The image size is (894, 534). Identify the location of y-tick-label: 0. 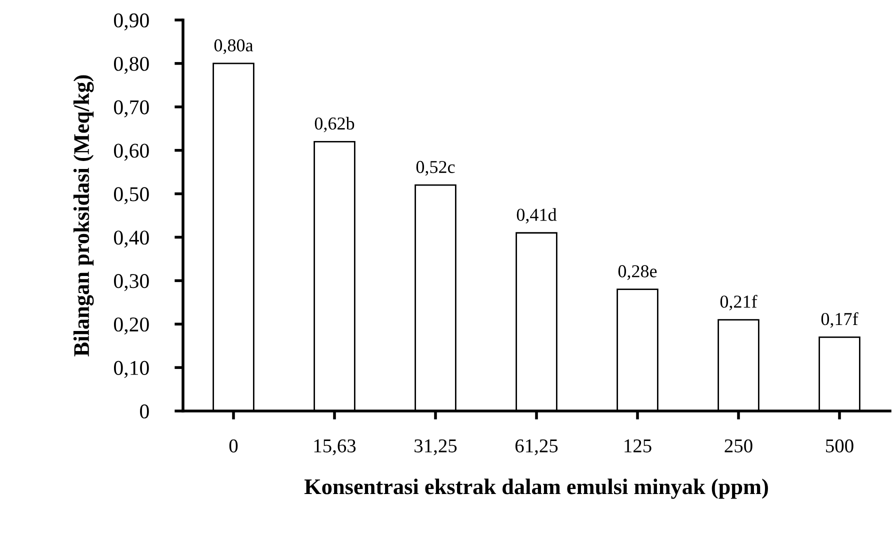
(144, 411).